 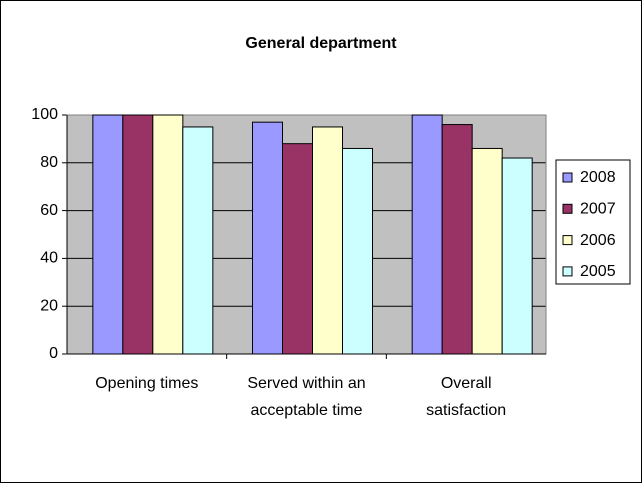 What do you see at coordinates (44, 114) in the screenshot?
I see `y-tick-label: 100` at bounding box center [44, 114].